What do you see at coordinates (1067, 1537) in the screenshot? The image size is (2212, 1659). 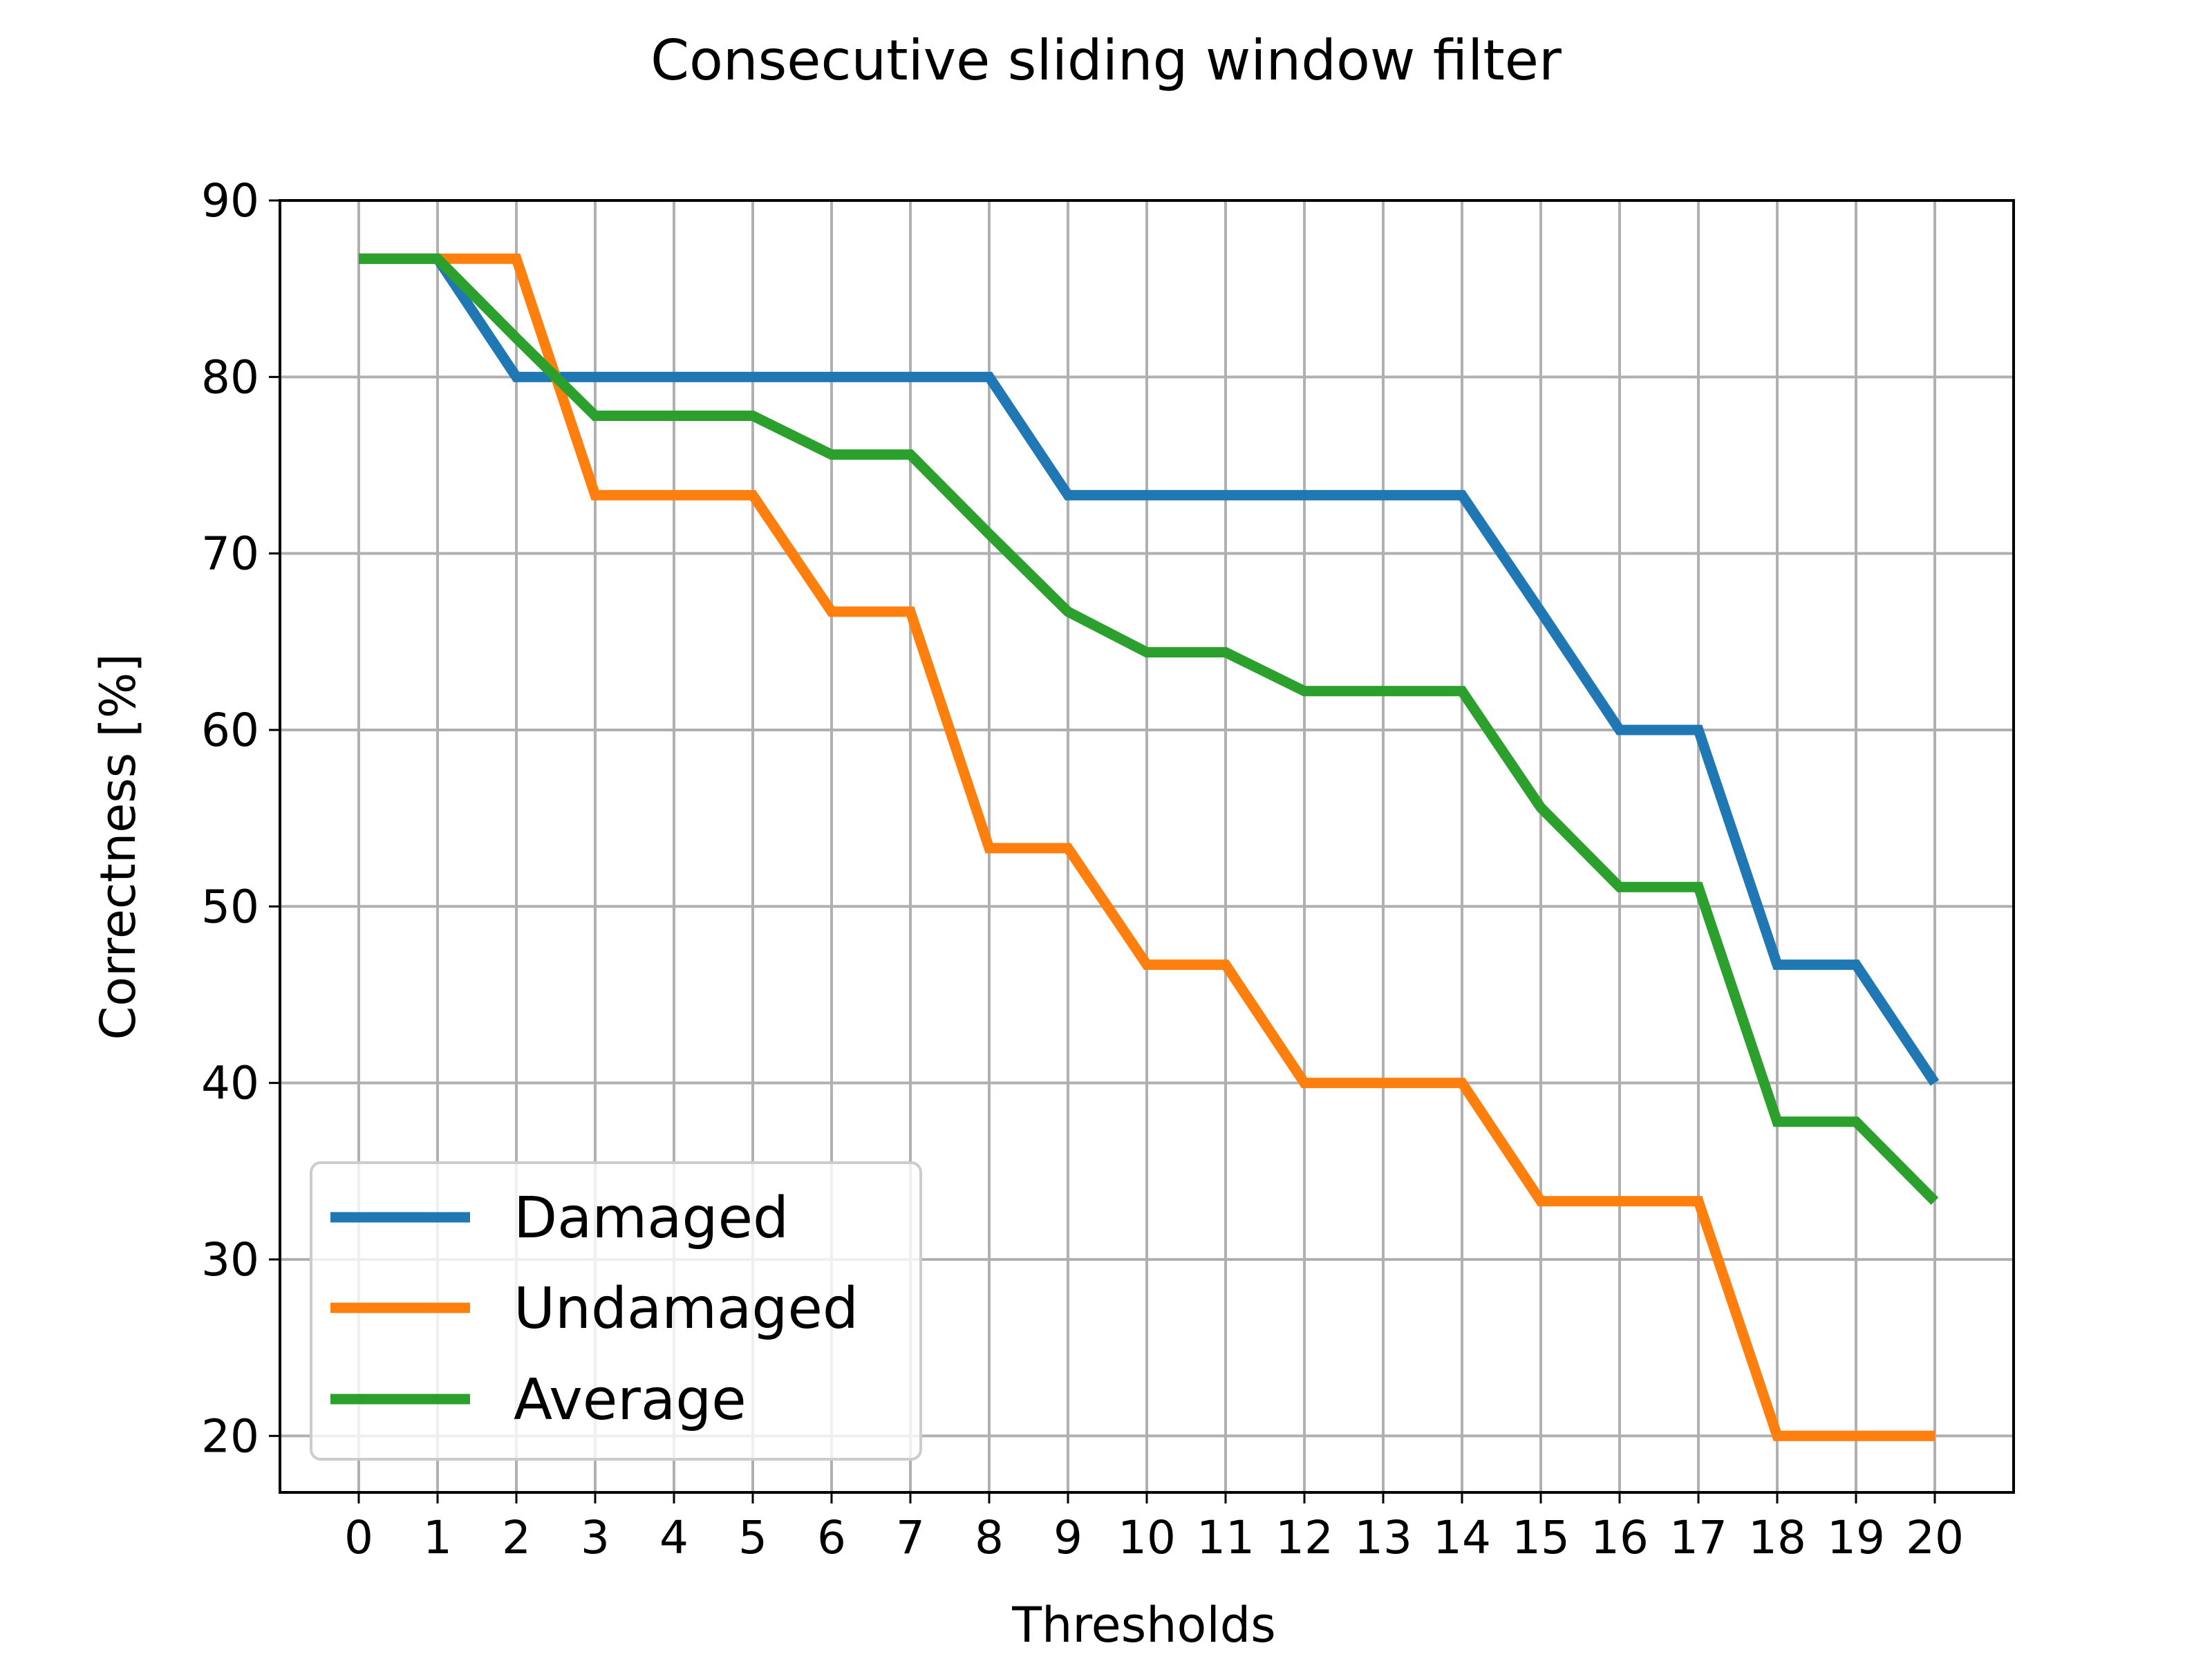 I see `x-tick-label: 9` at bounding box center [1067, 1537].